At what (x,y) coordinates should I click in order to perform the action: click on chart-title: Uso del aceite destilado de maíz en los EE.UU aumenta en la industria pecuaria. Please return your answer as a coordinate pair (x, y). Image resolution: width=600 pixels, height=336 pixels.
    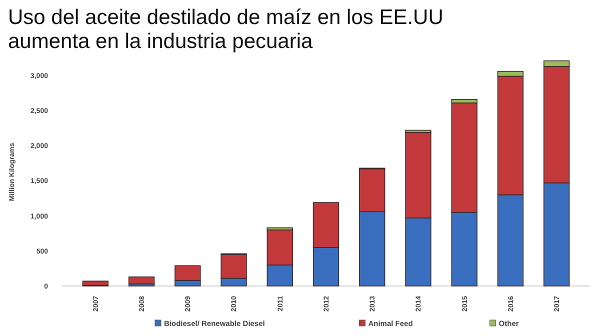
    Looking at the image, I should click on (226, 29).